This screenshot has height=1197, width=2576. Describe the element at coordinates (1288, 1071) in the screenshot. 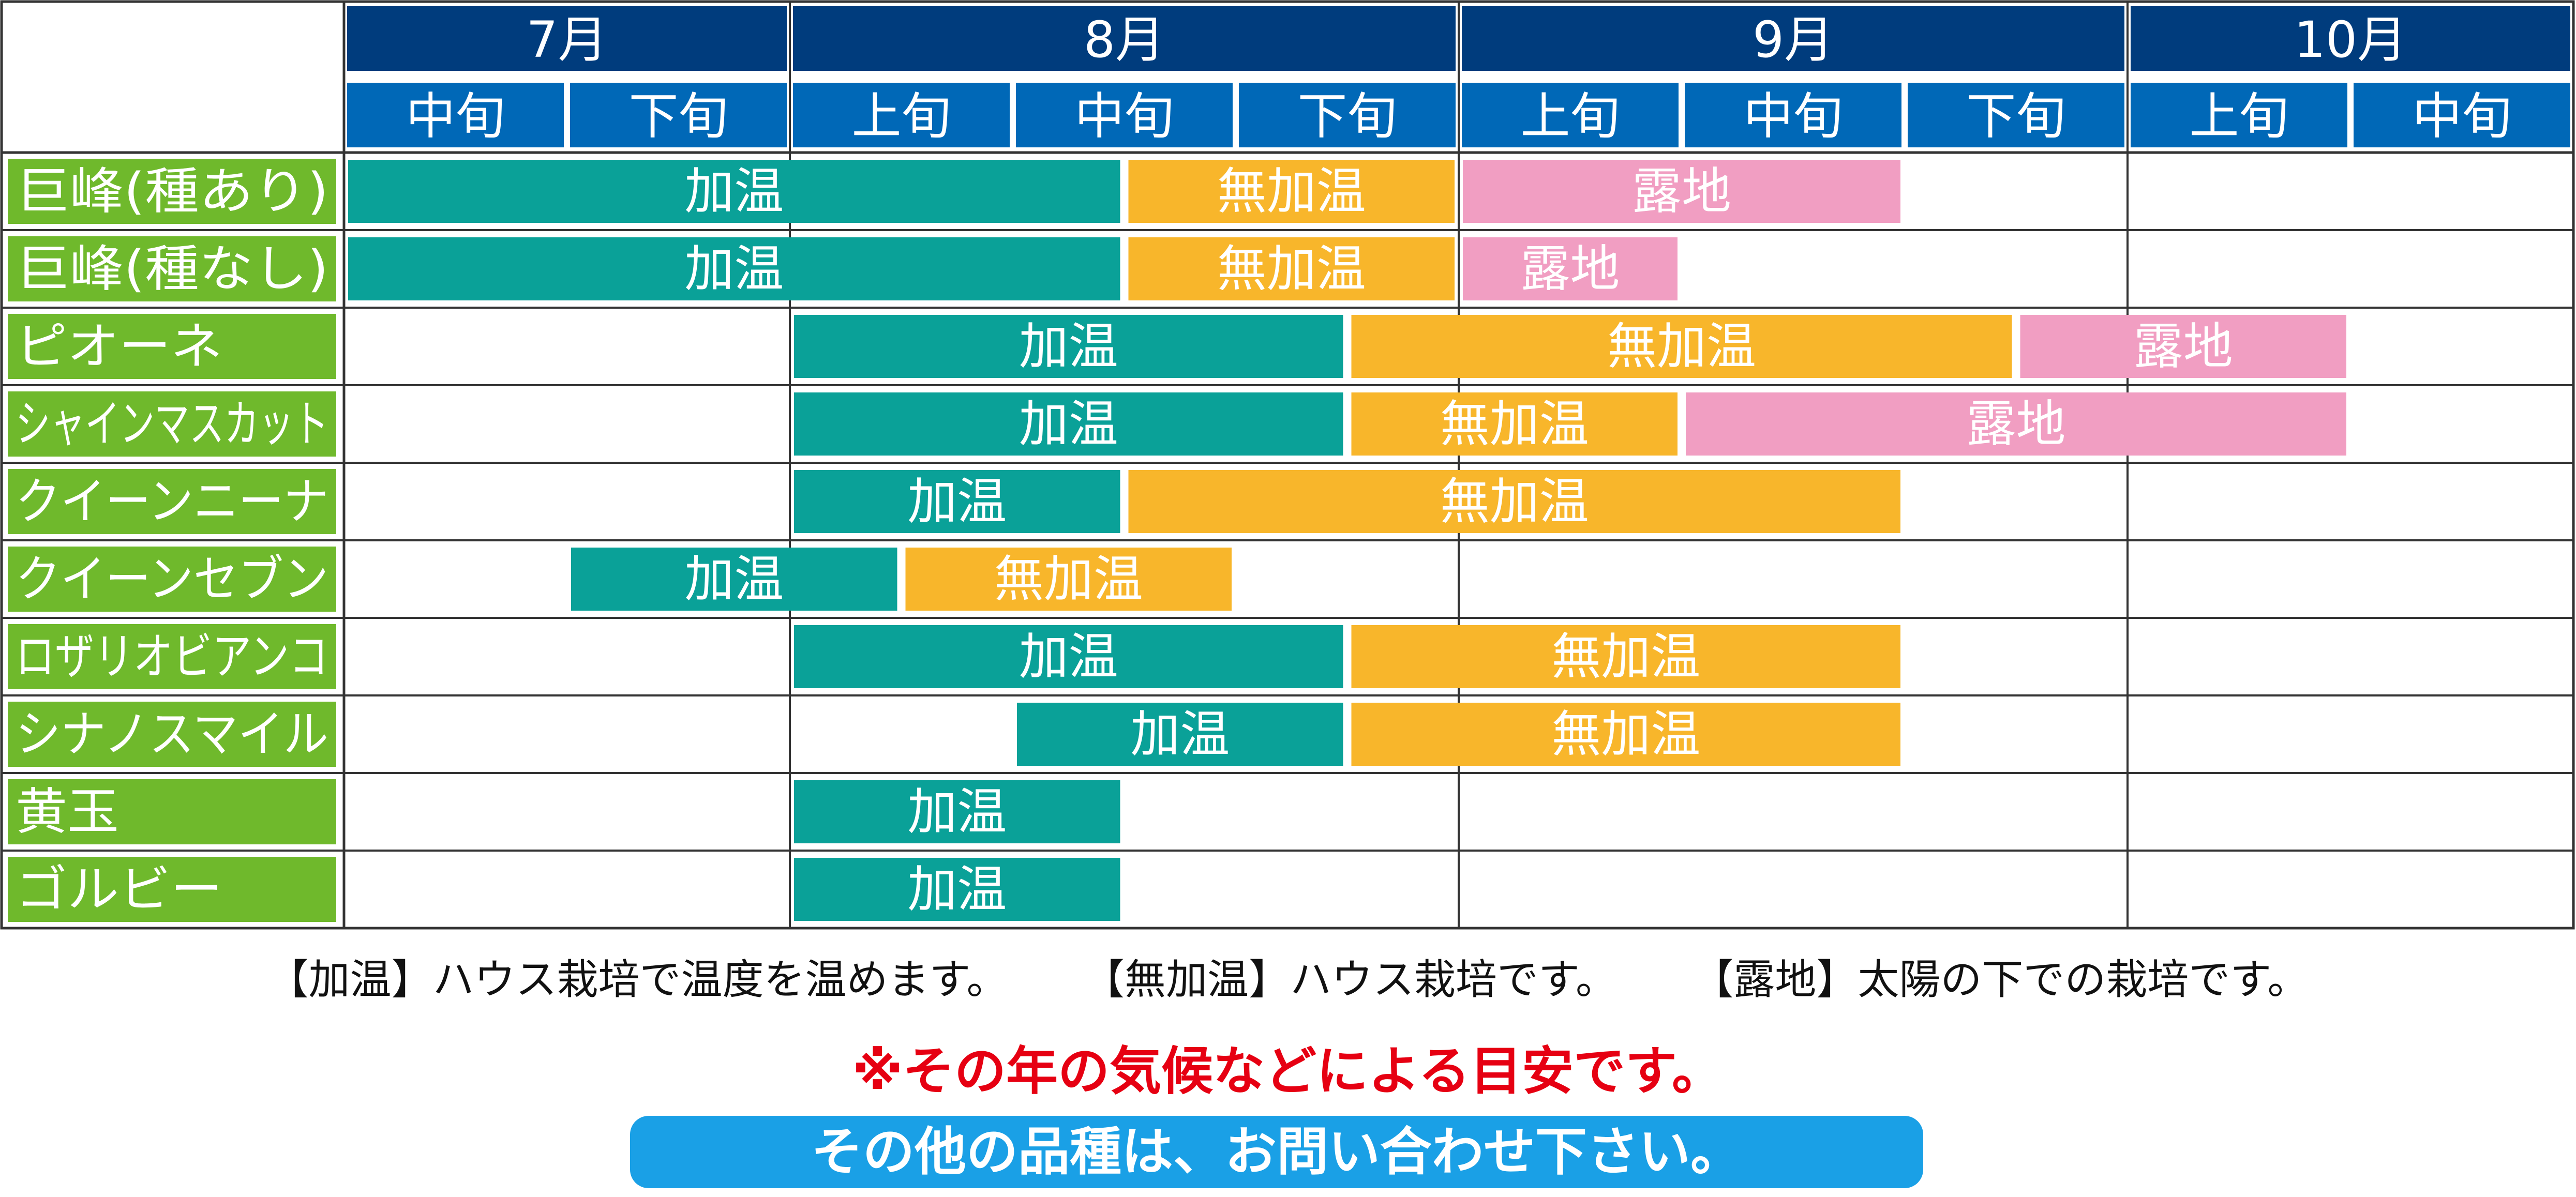

I see `disclaimer-note: ※その年の気候などによる目安です。` at that location.